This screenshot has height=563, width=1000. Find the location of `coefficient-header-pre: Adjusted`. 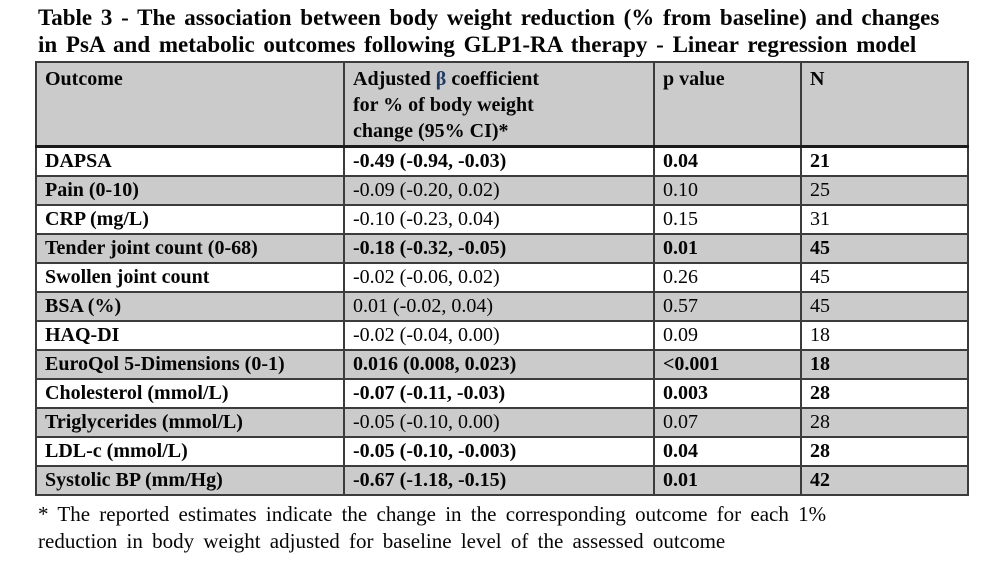

coefficient-header-pre: Adjusted is located at coordinates (394, 79).